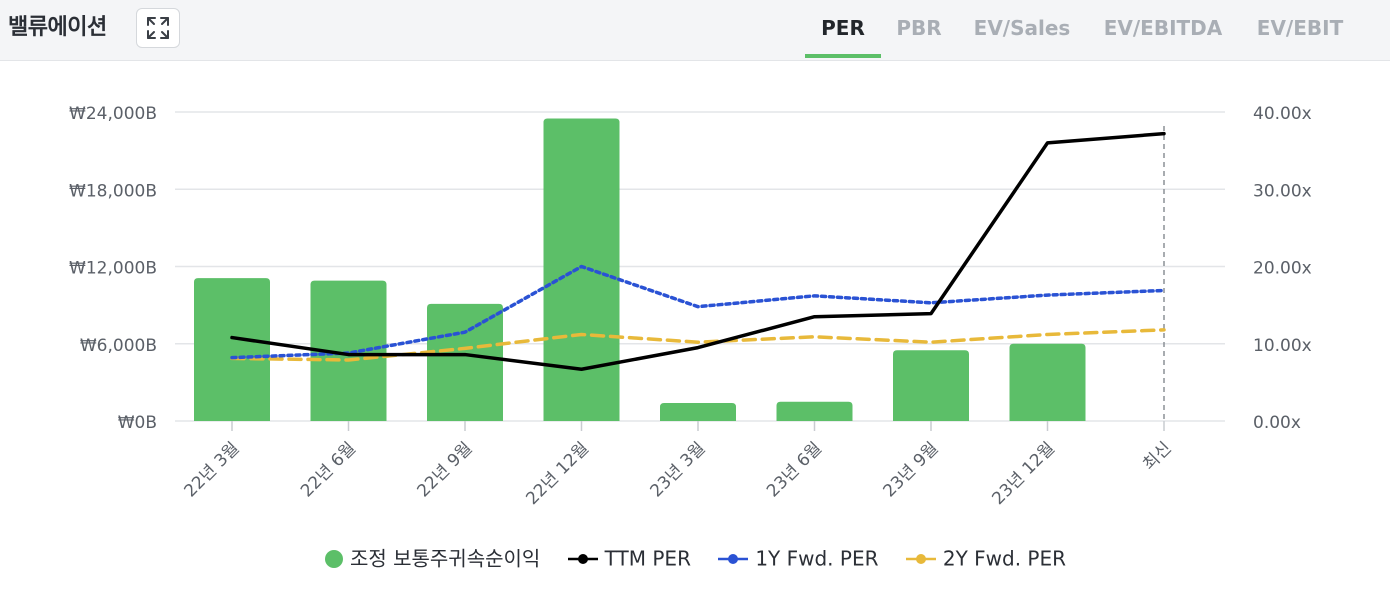 The image size is (1390, 602). Describe the element at coordinates (113, 114) in the screenshot. I see `left-axis-tick-label: ₩24,000B` at that location.